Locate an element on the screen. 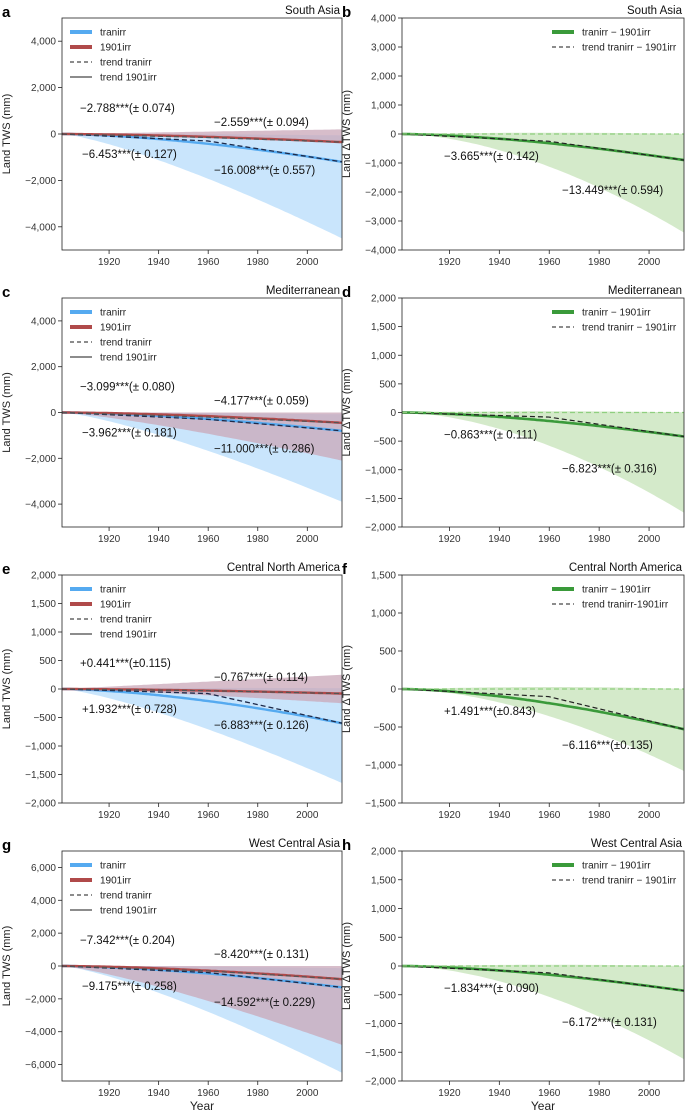 This screenshot has width=685, height=1113. panel-title: West Central Asia is located at coordinates (295, 844).